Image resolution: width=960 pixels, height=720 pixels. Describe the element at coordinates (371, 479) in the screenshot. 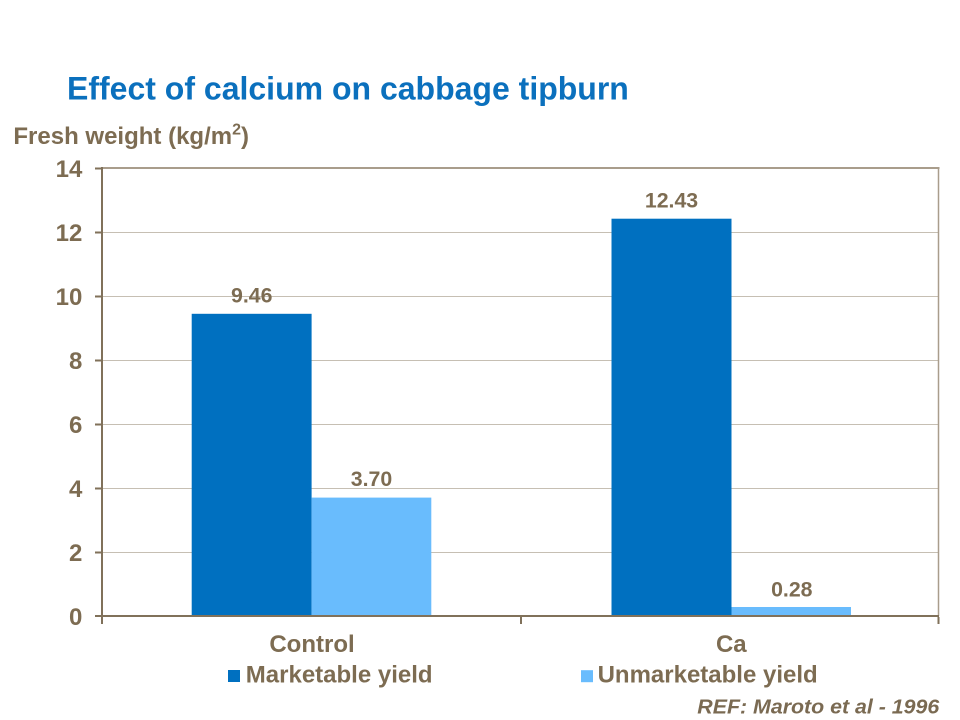

I see `svg-text: 3.70` at that location.